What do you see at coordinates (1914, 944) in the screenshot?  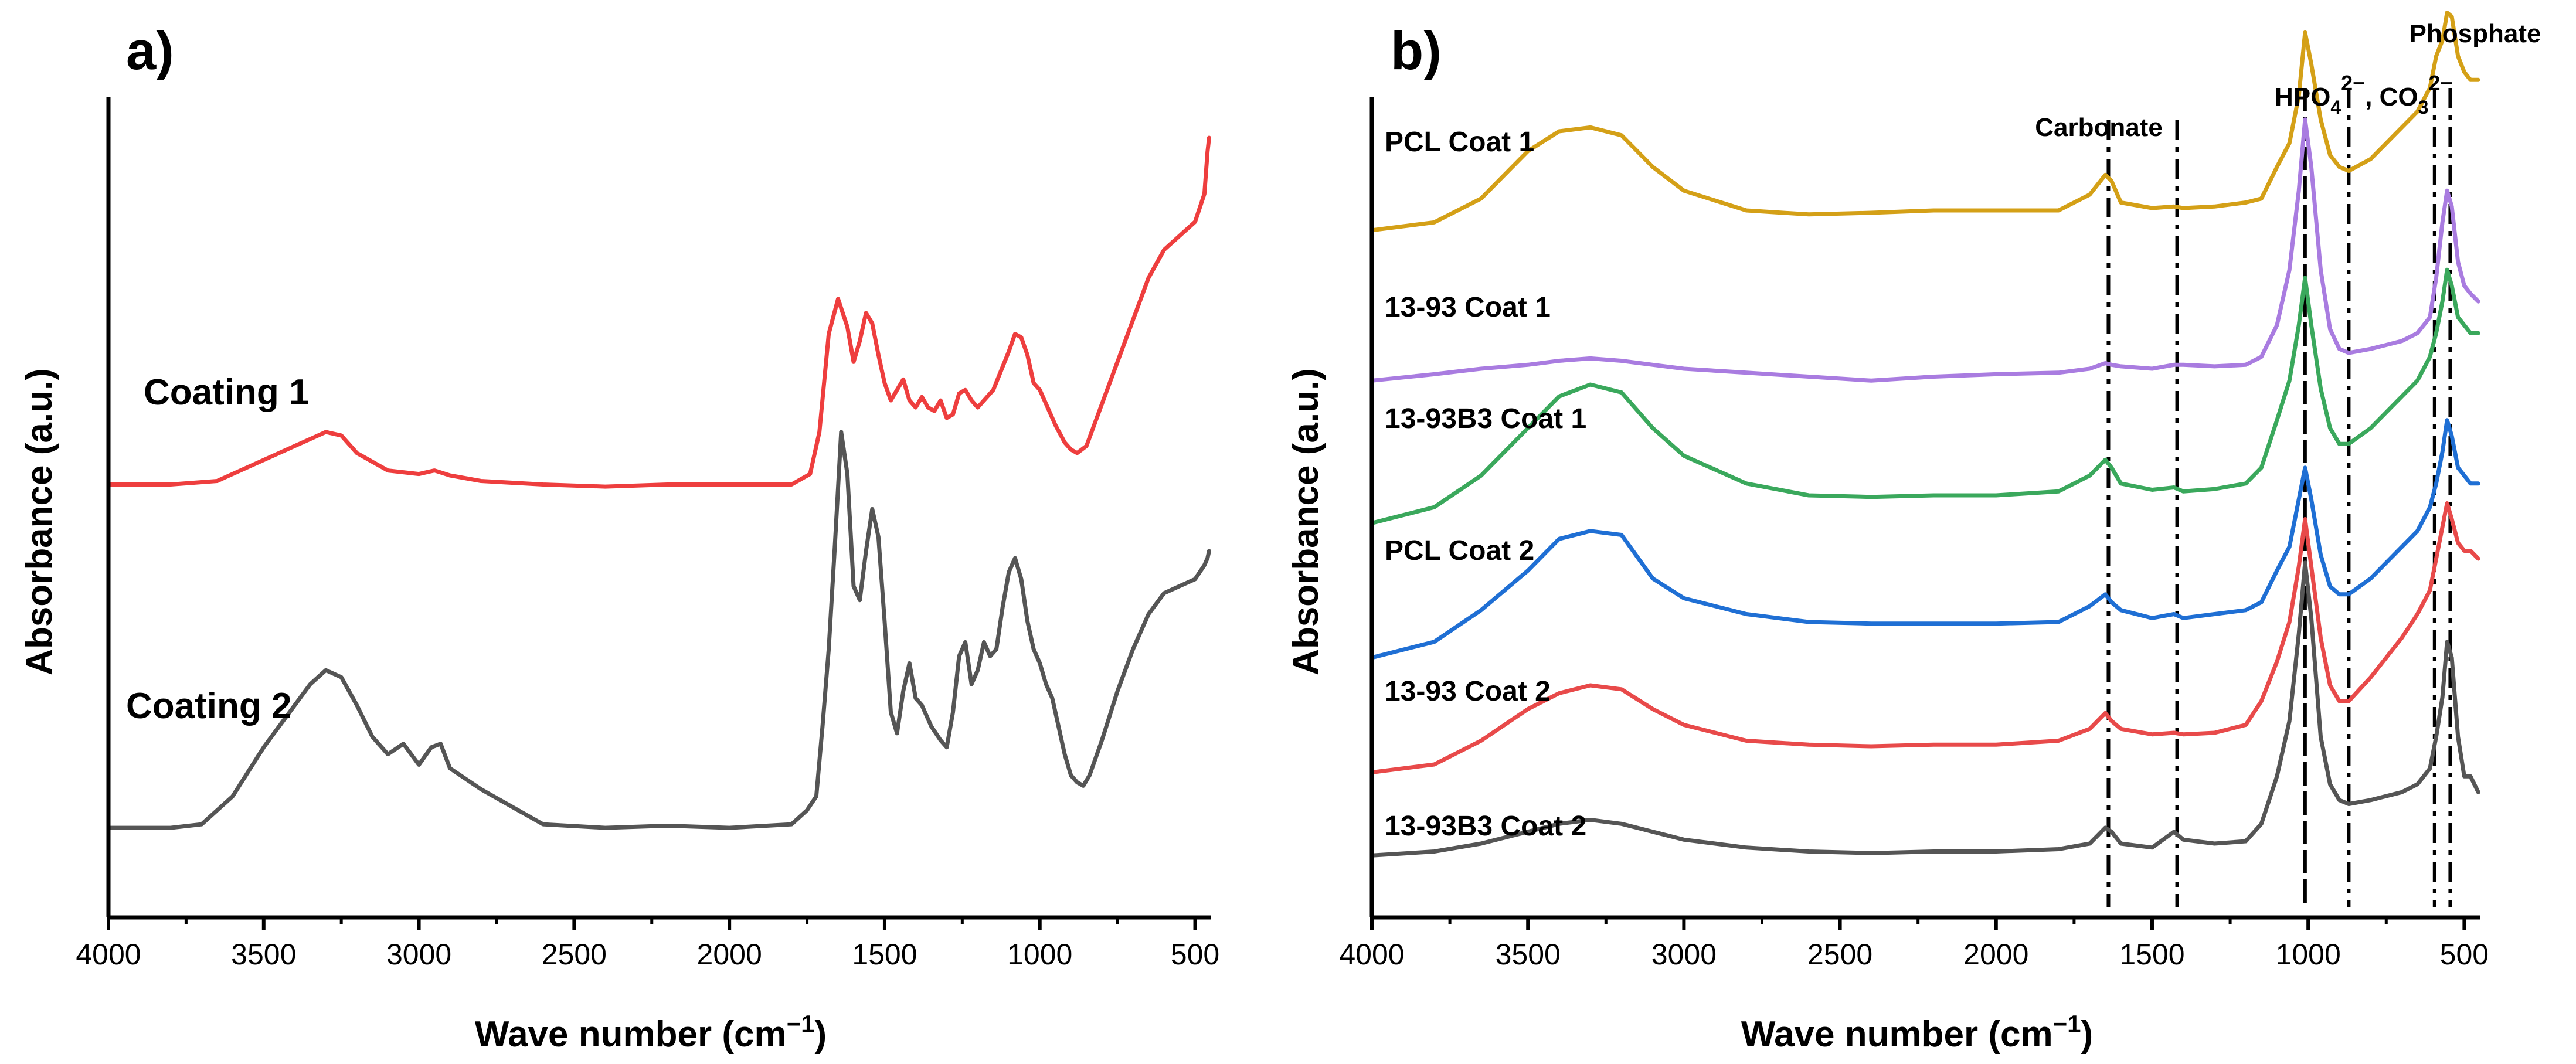 I see `panel-b-x-ticks: 4000 3500 3000 2500 2000 1500 1000 500` at bounding box center [1914, 944].